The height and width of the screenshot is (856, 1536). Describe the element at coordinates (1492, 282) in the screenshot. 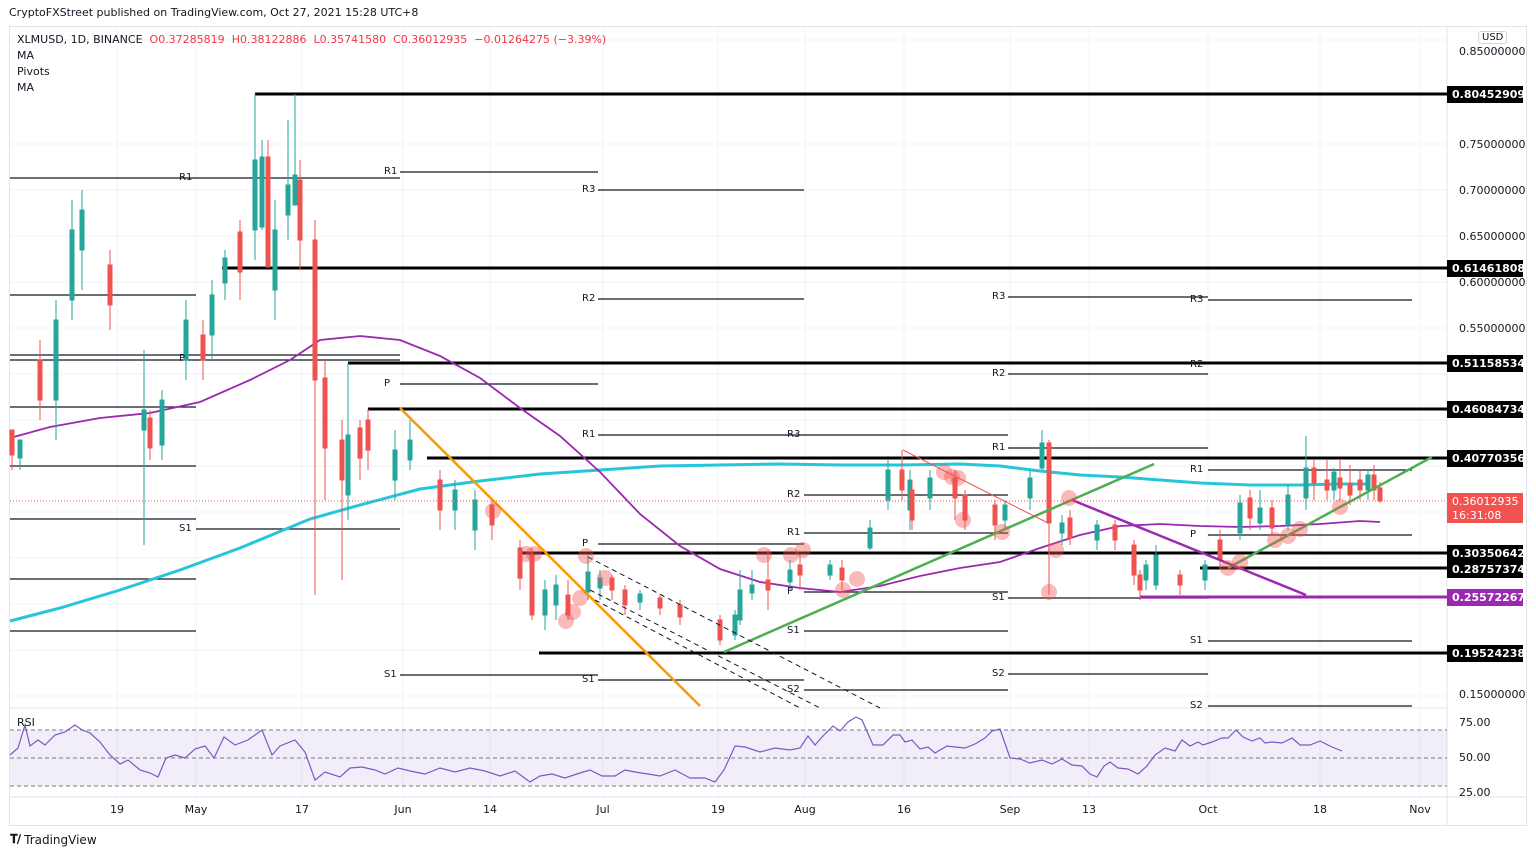

I see `price-tick: 0.60000000` at that location.